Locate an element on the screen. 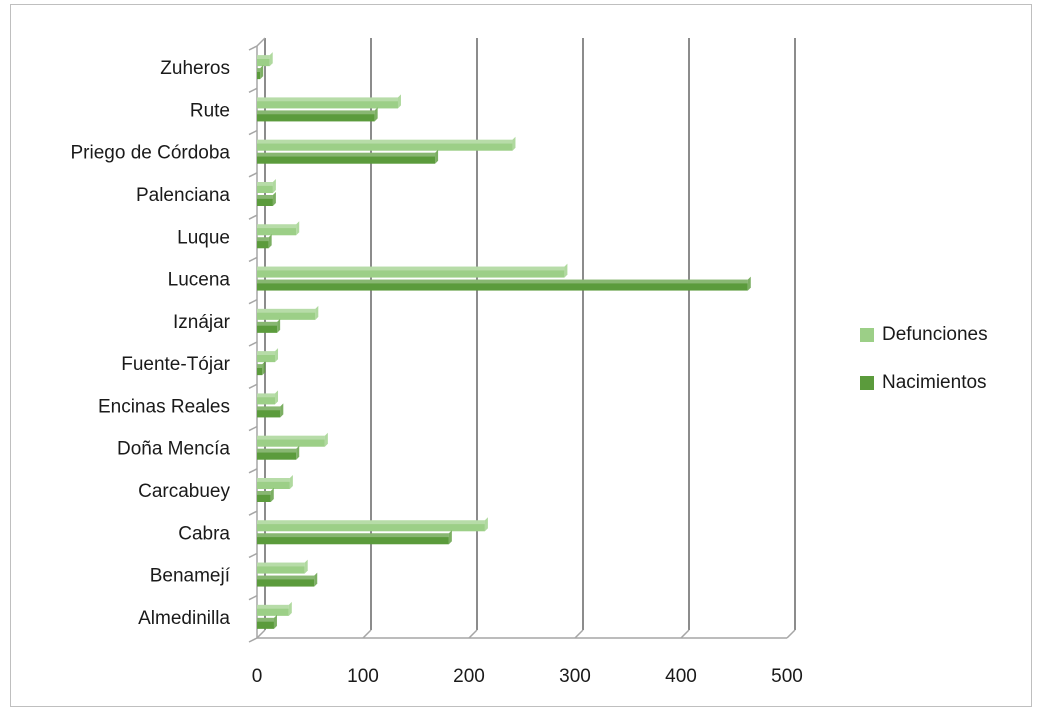 The image size is (1037, 711). legend-item-nacimientos: Nacimientos is located at coordinates (945, 383).